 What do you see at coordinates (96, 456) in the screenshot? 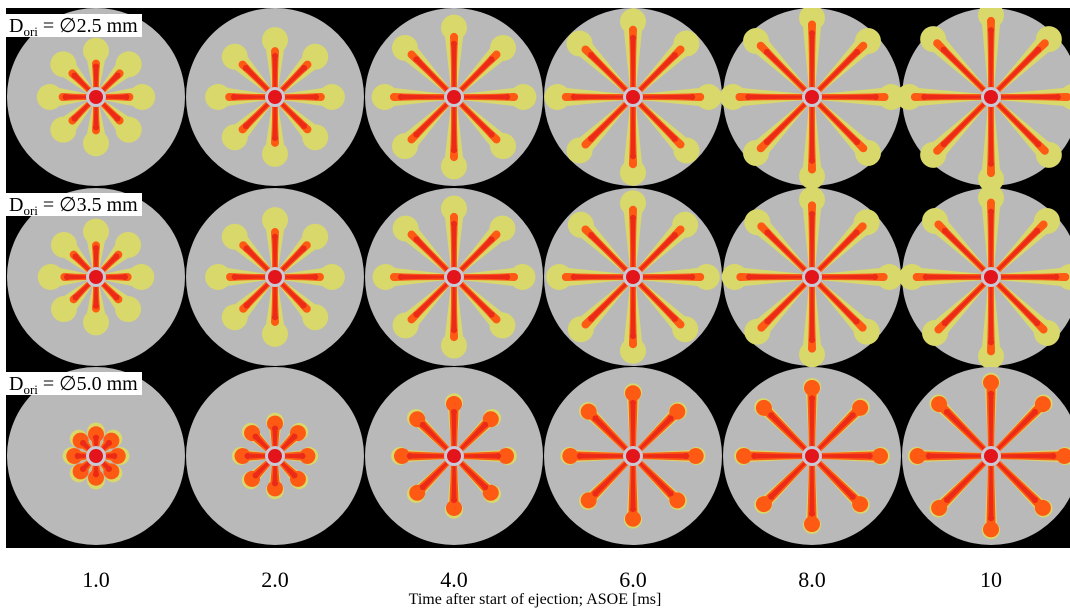
I see `spray-image-r3-t1` at bounding box center [96, 456].